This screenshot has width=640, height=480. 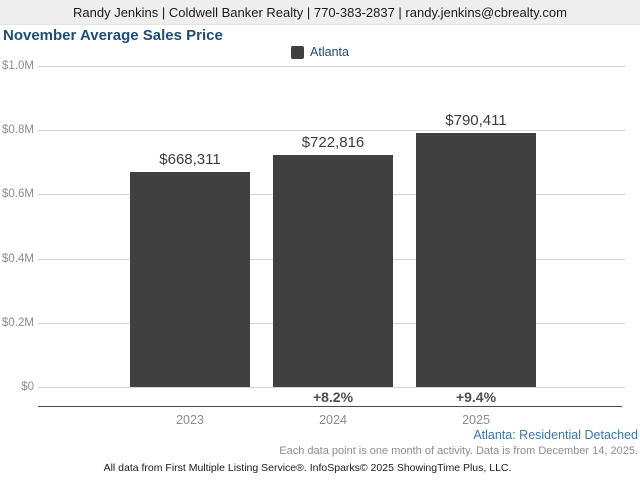 I want to click on bar-2023, so click(x=190, y=279).